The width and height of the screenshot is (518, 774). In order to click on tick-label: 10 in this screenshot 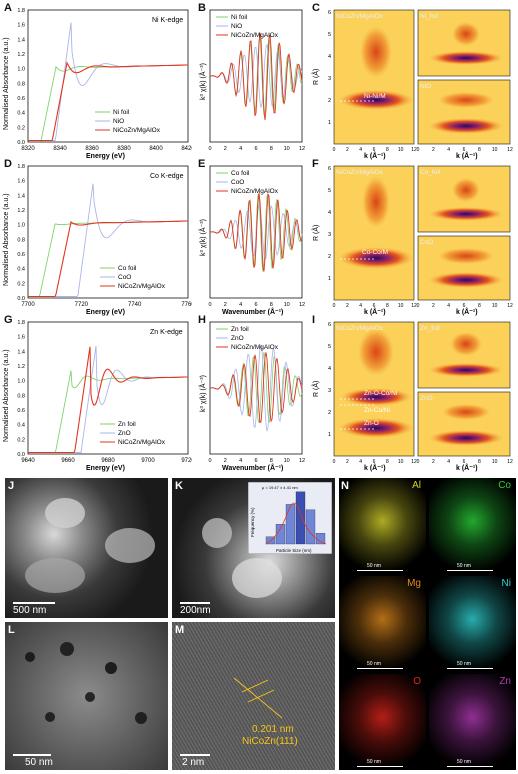, I will do `click(495, 150)`.